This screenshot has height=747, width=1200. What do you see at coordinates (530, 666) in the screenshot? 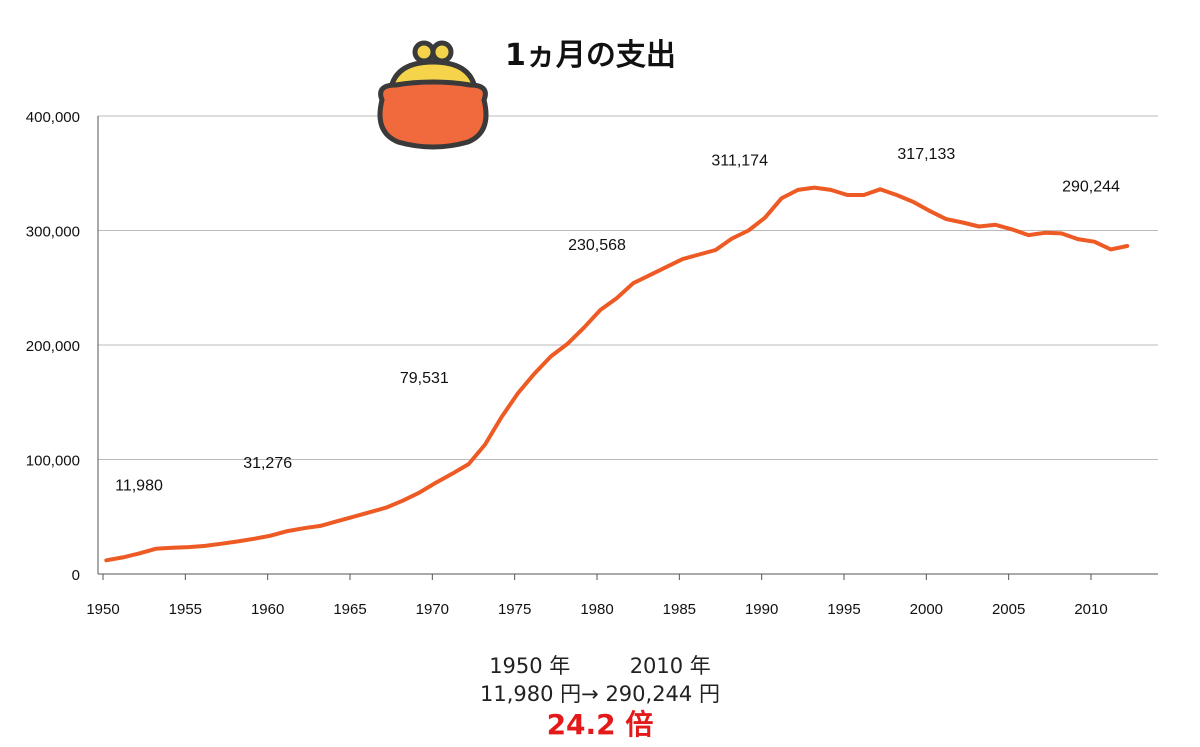
I see `year-from: 1950 年` at bounding box center [530, 666].